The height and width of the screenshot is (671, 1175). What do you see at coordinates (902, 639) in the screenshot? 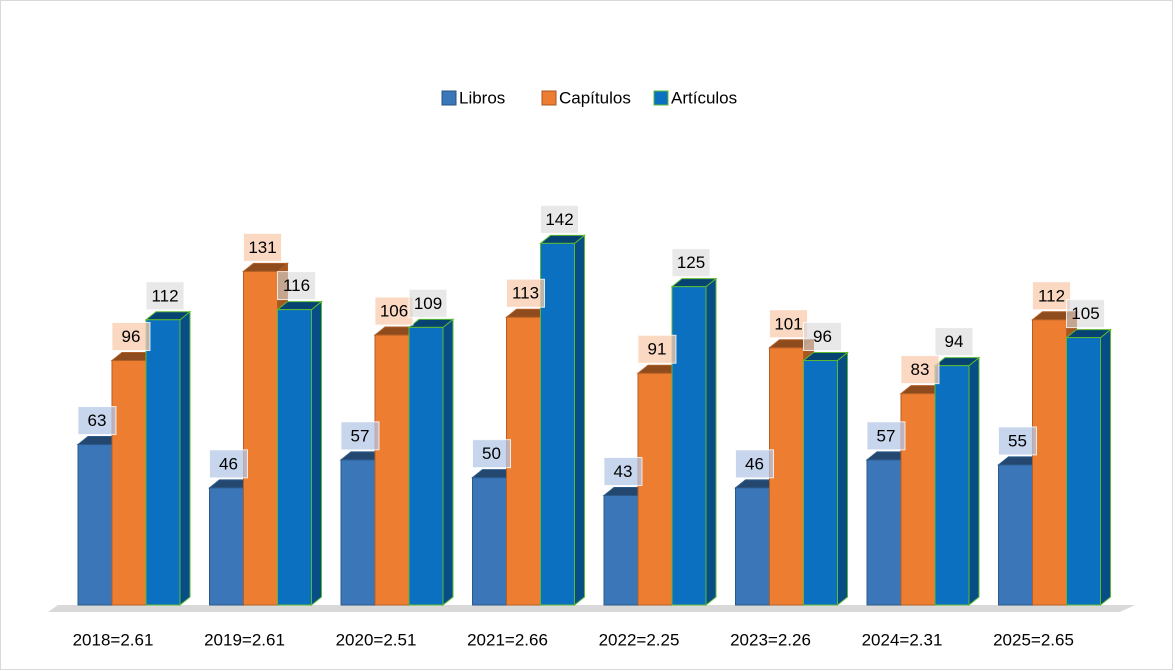
I see `x-tick-label: 2024=2.31` at bounding box center [902, 639].